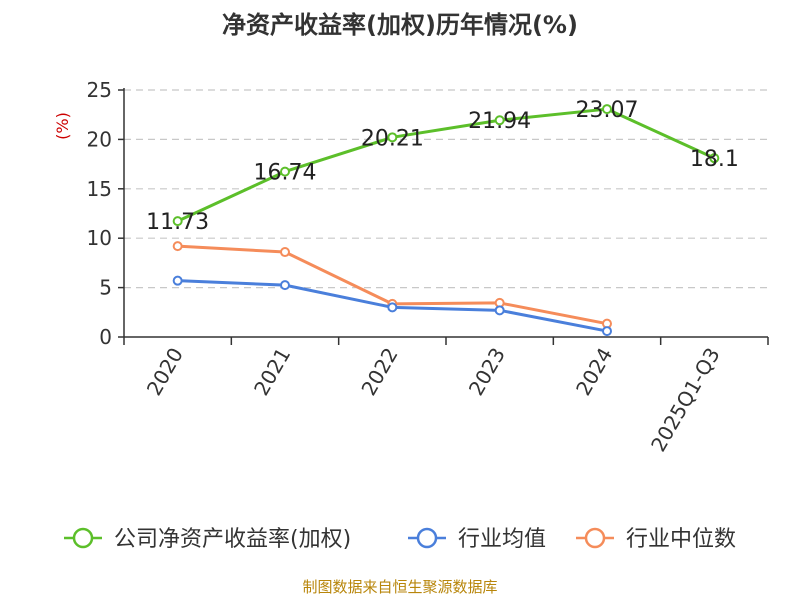 This screenshot has width=800, height=600. What do you see at coordinates (400, 25) in the screenshot?
I see `chart-title: 净资产收益率(加权)历年情况(%)` at bounding box center [400, 25].